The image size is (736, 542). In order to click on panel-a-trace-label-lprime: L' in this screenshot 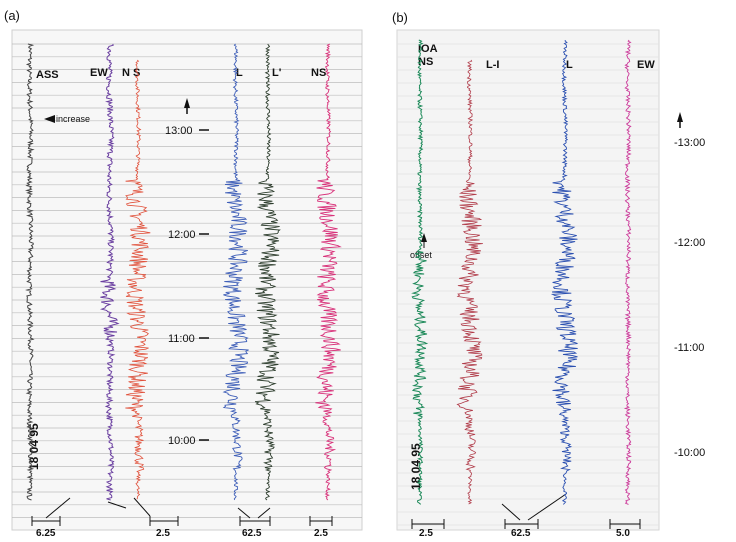, I will do `click(277, 73)`.